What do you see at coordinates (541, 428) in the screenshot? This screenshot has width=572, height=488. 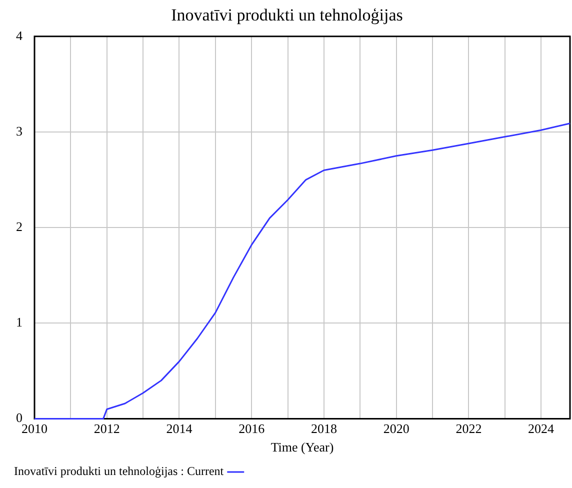 I see `x-tick-label: 2024` at bounding box center [541, 428].